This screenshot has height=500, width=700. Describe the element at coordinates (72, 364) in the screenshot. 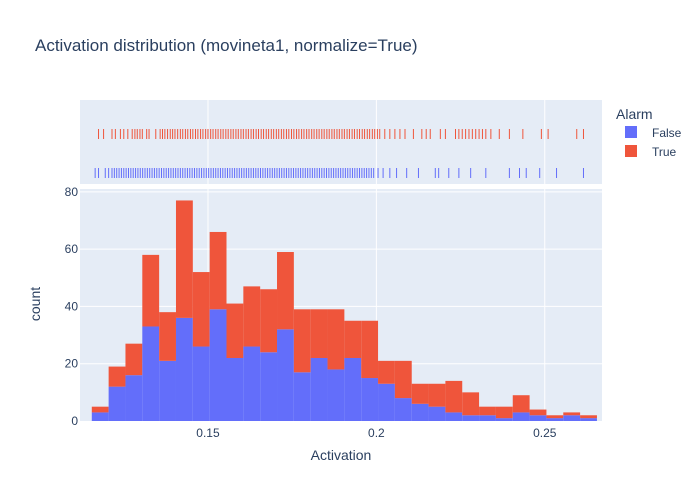

I see `y-tick-label: 20` at that location.